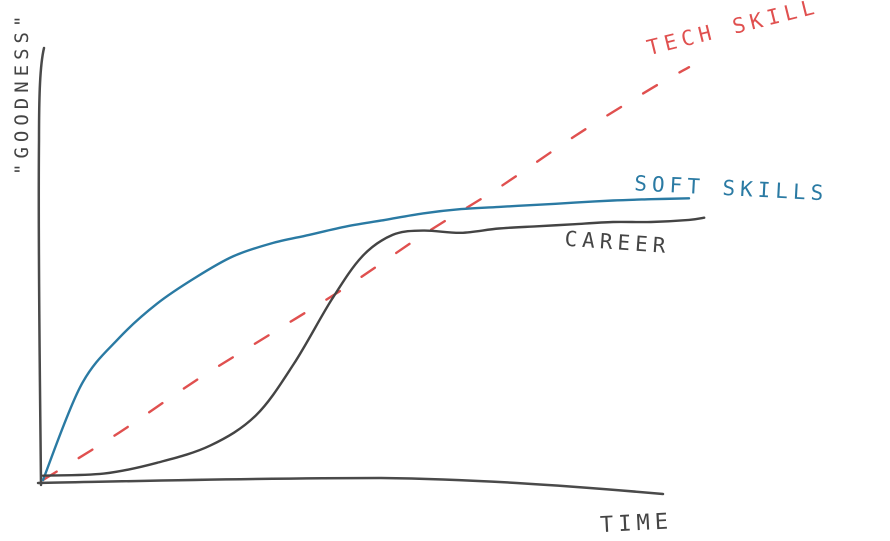 The image size is (890, 541). What do you see at coordinates (636, 523) in the screenshot?
I see `x-axis-label: TIME` at bounding box center [636, 523].